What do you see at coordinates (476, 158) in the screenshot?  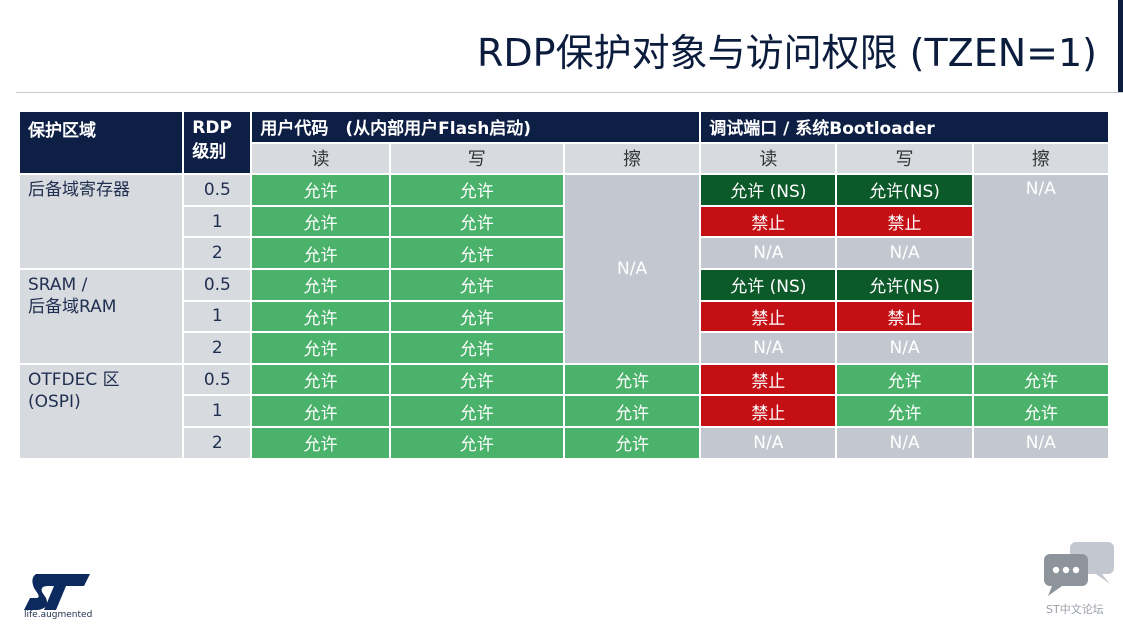 I see `header-user-write: 写` at bounding box center [476, 158].